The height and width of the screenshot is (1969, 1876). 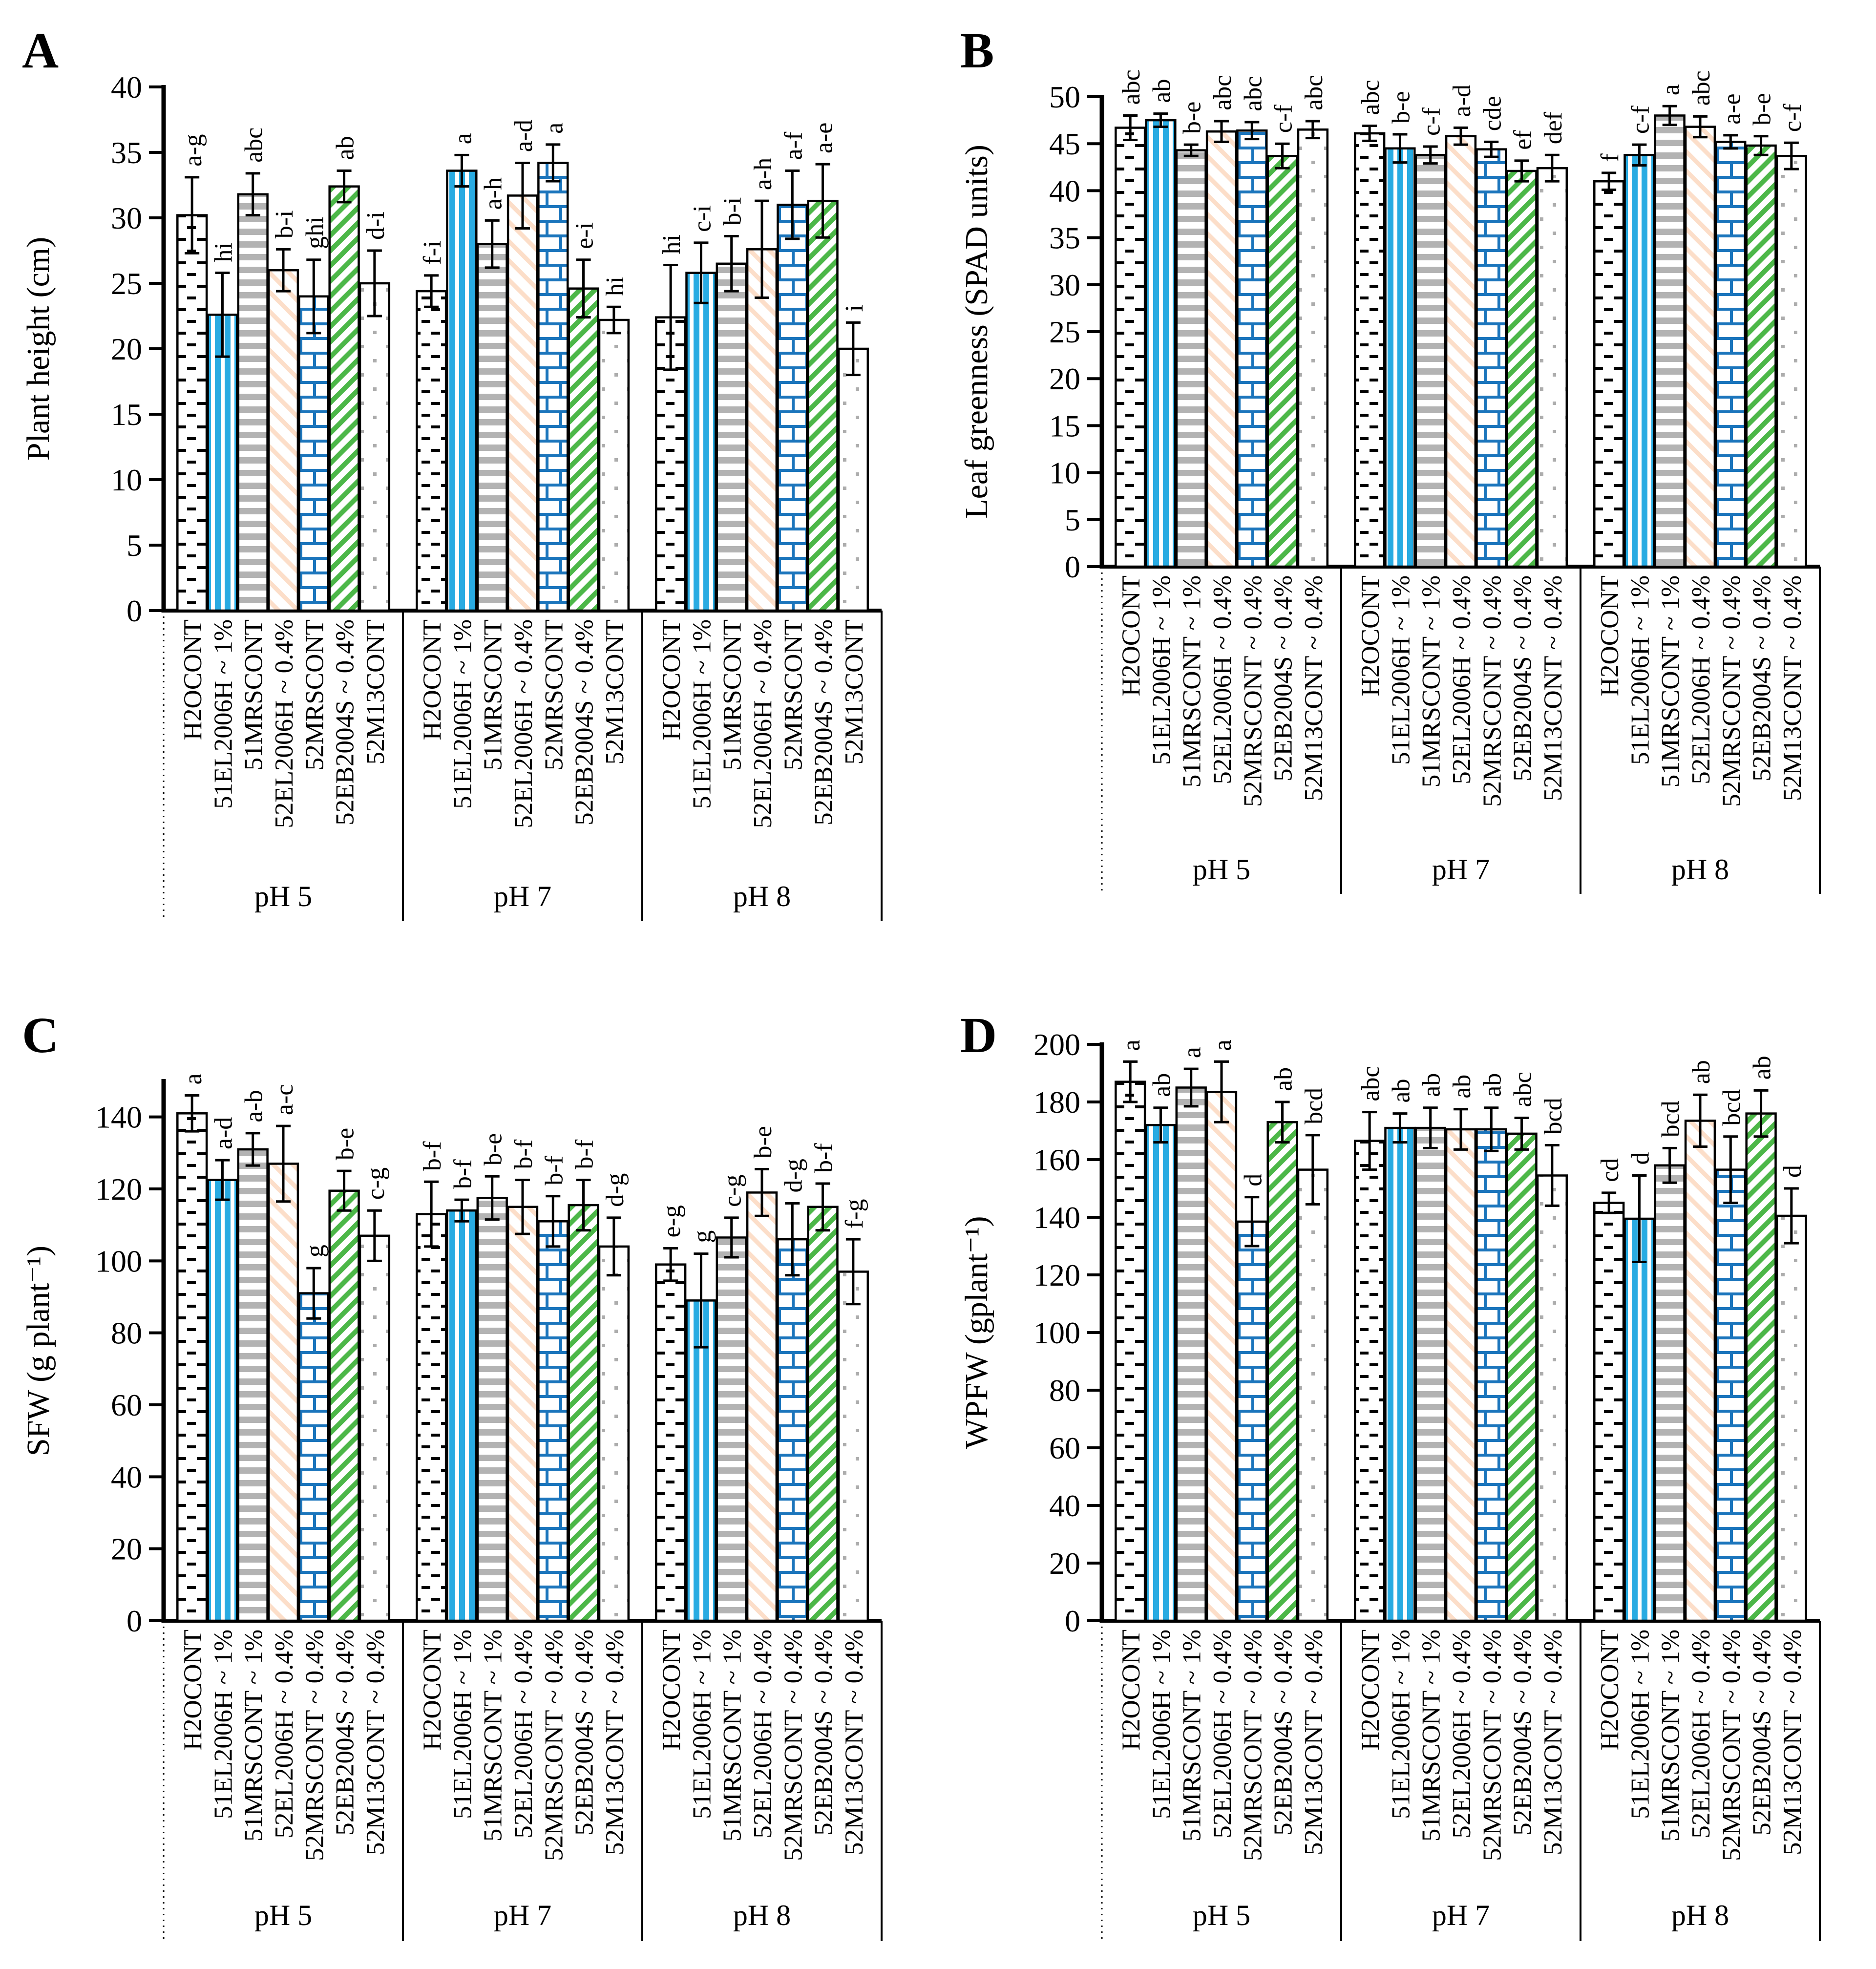 What do you see at coordinates (126, 283) in the screenshot?
I see `y-tick-label: 25` at bounding box center [126, 283].